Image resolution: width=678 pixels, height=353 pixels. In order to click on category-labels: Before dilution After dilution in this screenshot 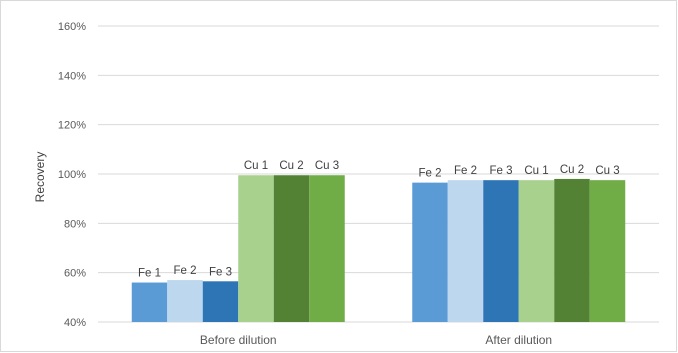, I will do `click(376, 340)`.